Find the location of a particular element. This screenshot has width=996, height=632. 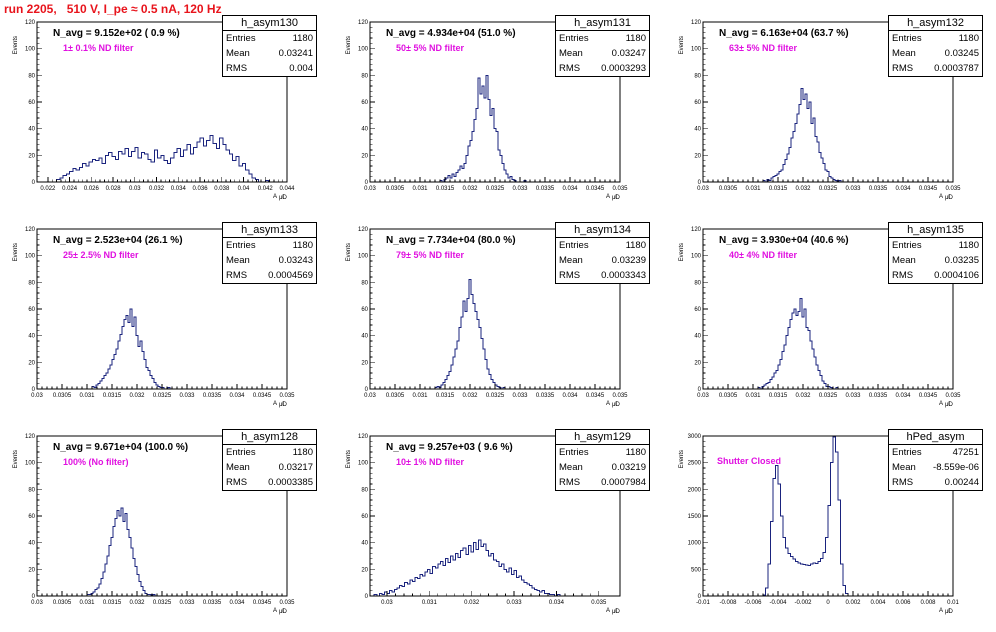

stats-value: 0.0007984 is located at coordinates (623, 482).